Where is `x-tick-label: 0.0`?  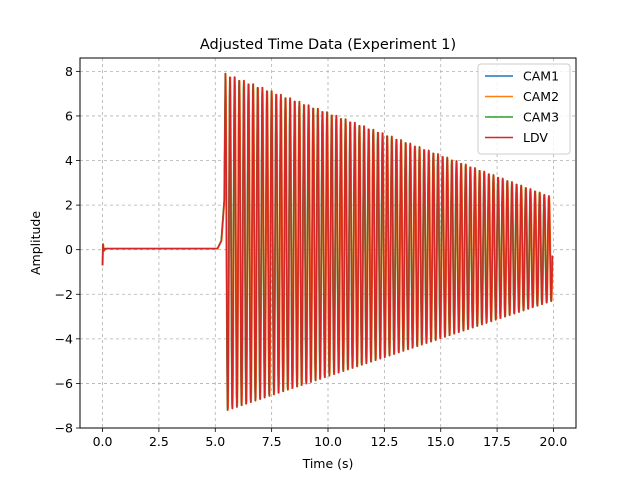 x-tick-label: 0.0 is located at coordinates (103, 441).